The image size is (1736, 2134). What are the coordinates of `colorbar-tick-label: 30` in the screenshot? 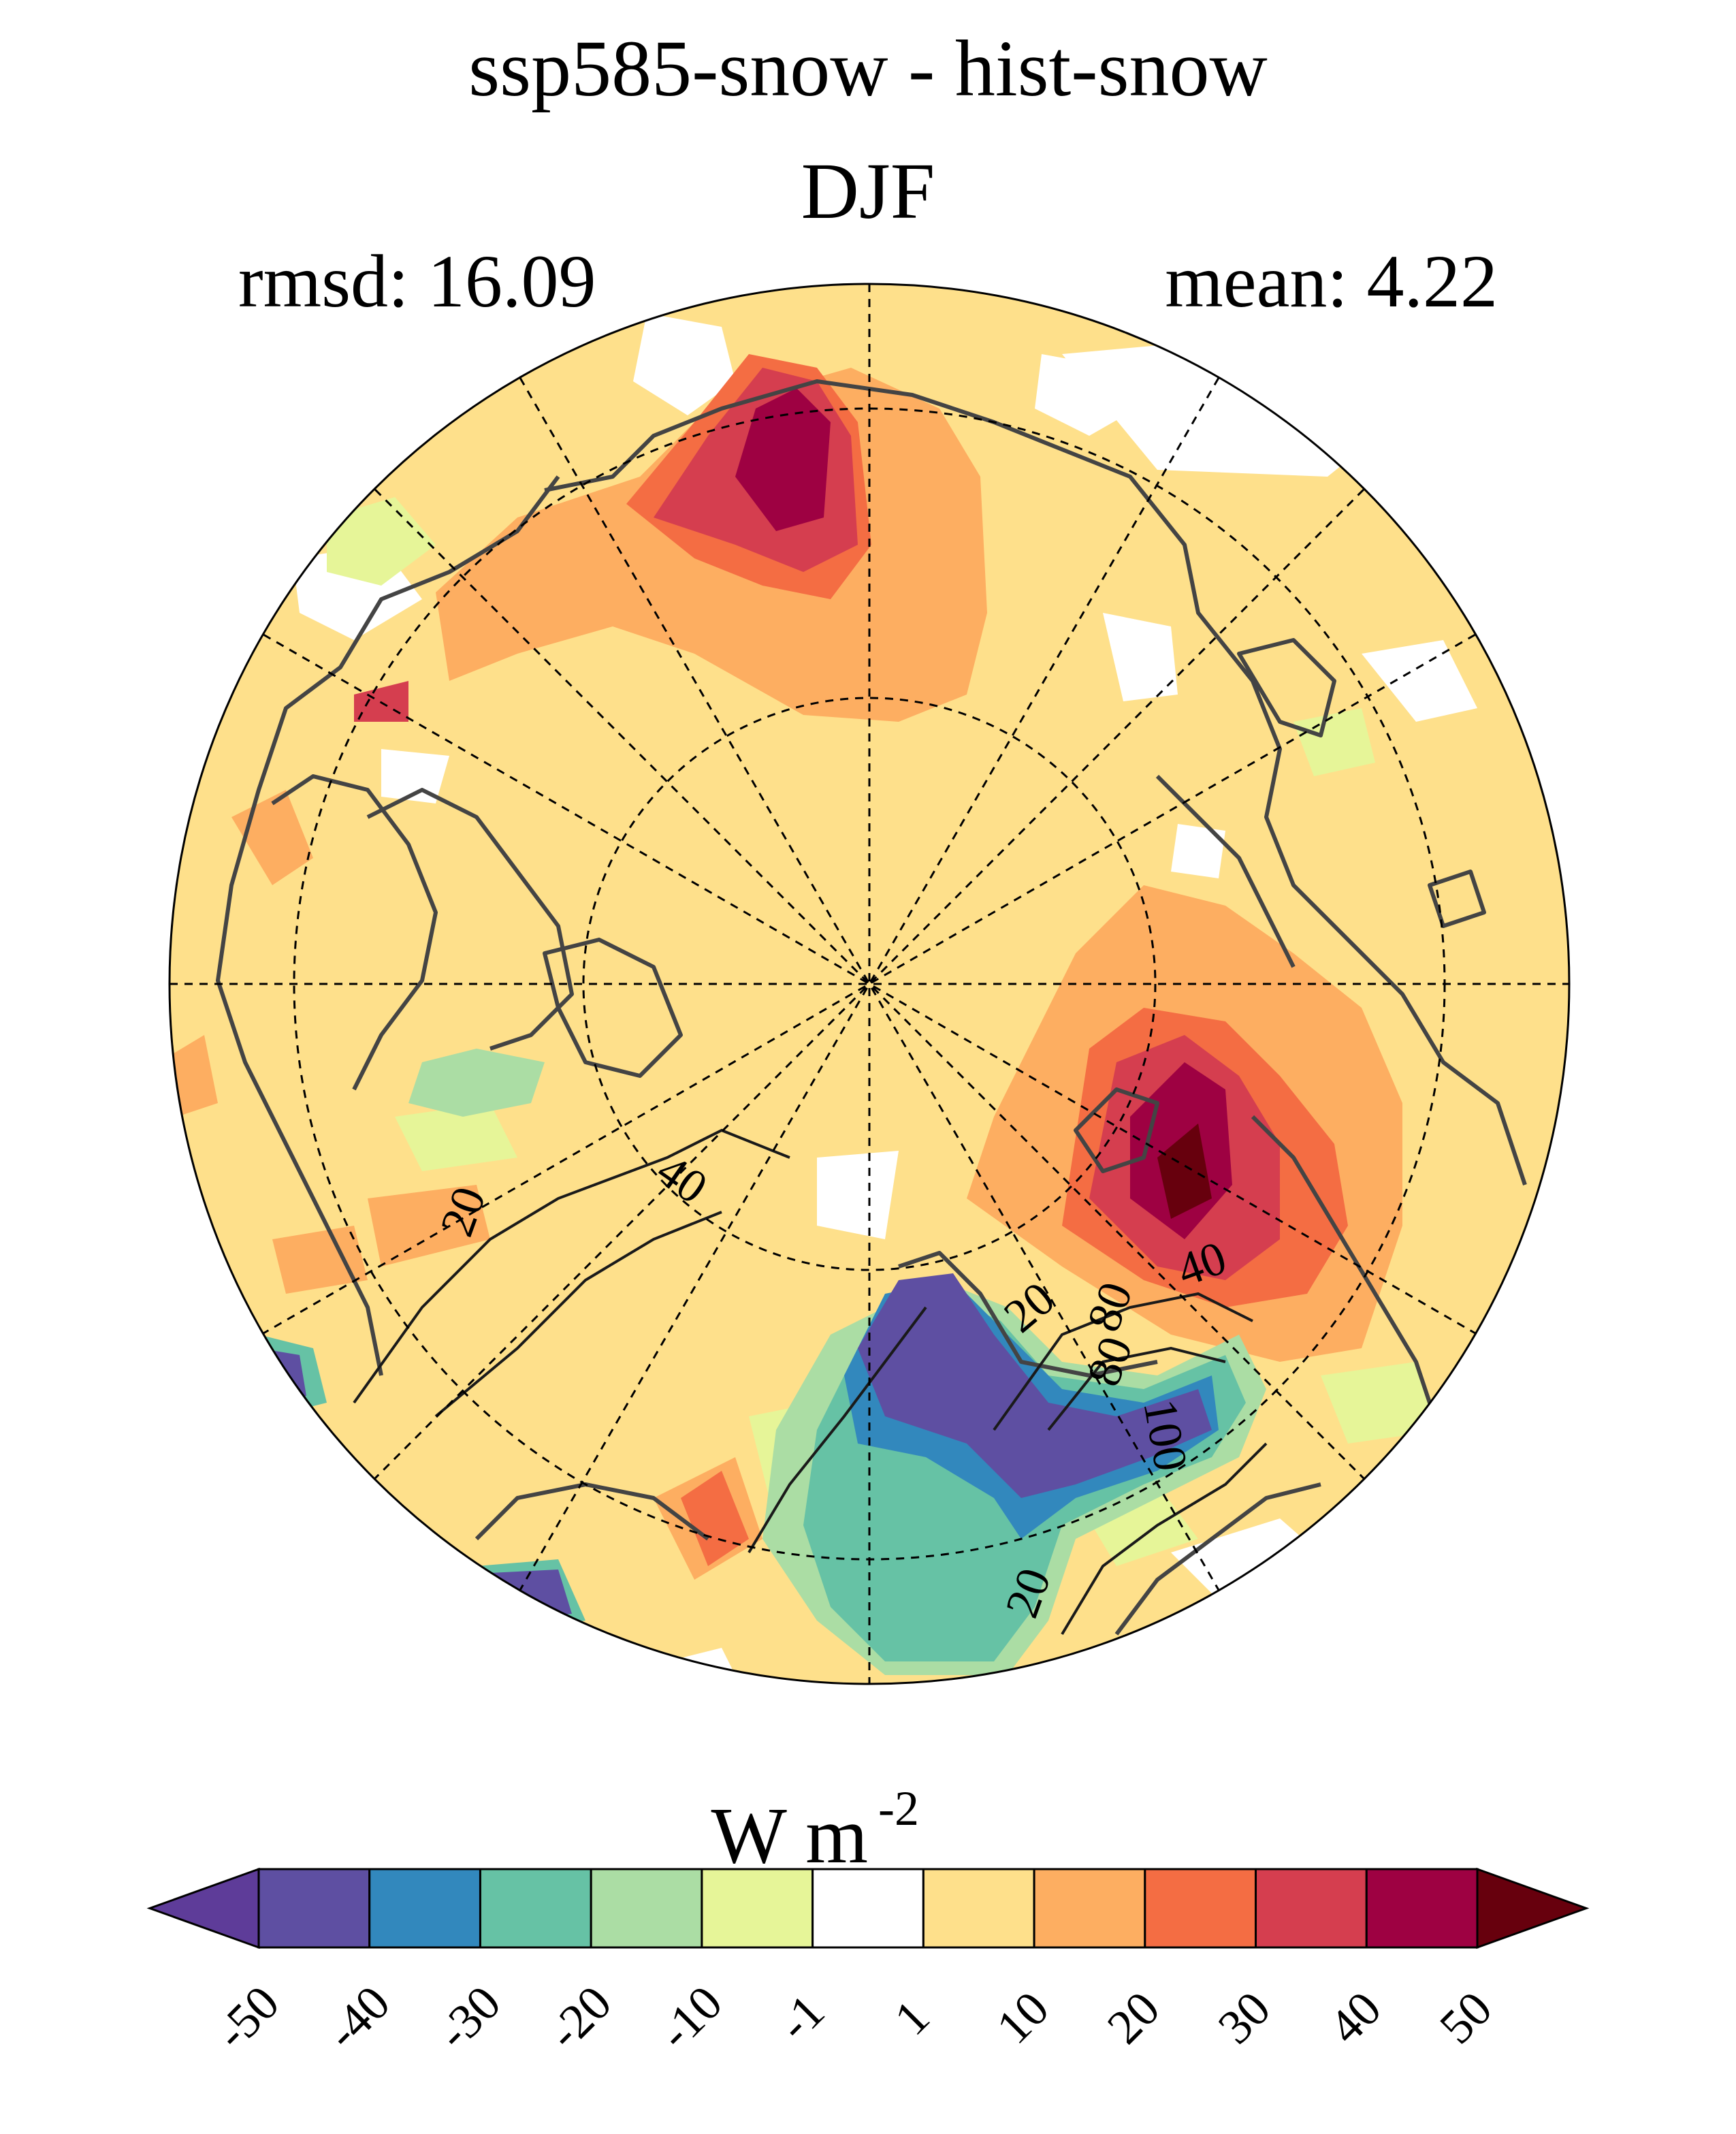 It's located at (1244, 2017).